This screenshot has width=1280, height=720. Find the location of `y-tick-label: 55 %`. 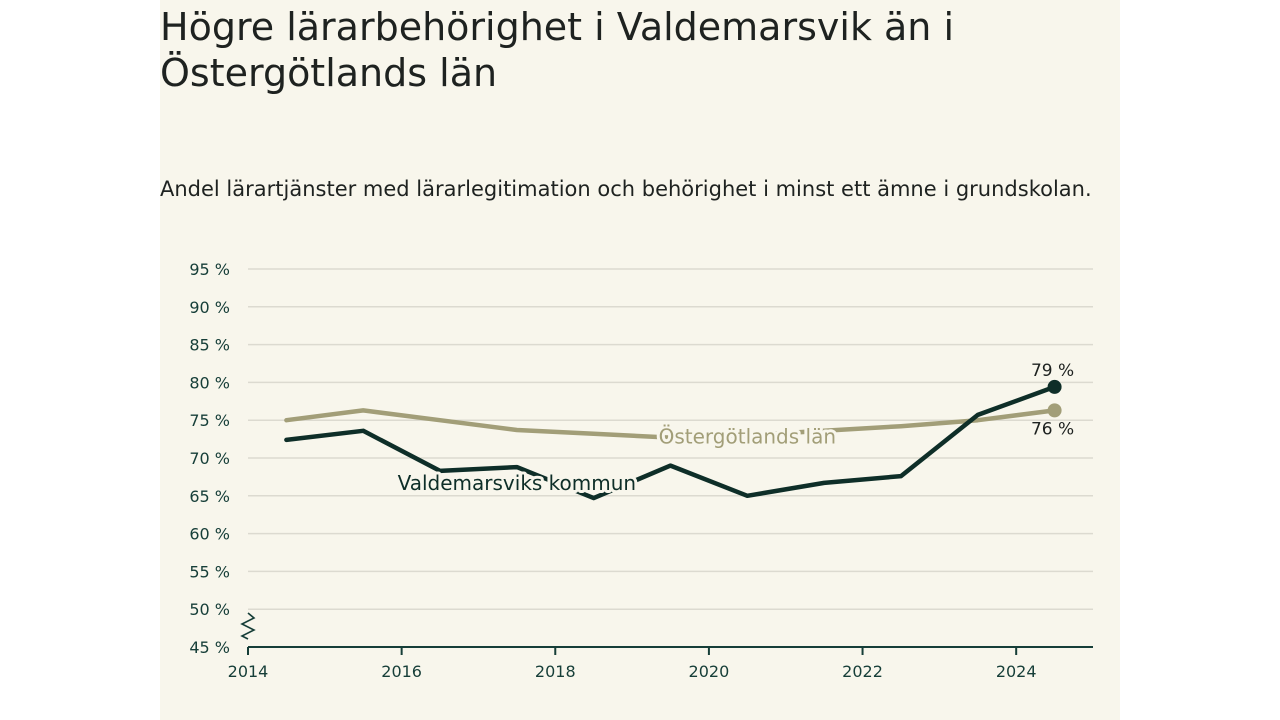

y-tick-label: 55 % is located at coordinates (209, 571).